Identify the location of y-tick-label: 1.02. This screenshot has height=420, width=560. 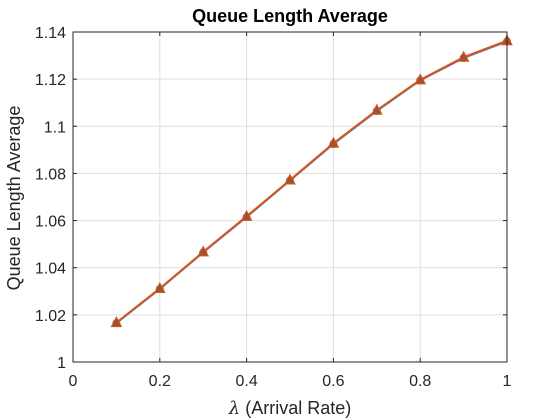
(50, 316).